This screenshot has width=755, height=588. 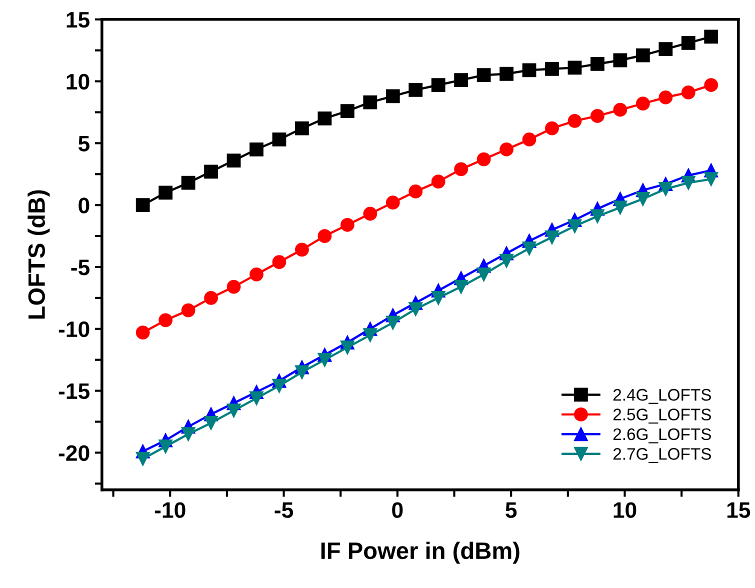 What do you see at coordinates (738, 510) in the screenshot?
I see `x-tick-label: 15` at bounding box center [738, 510].